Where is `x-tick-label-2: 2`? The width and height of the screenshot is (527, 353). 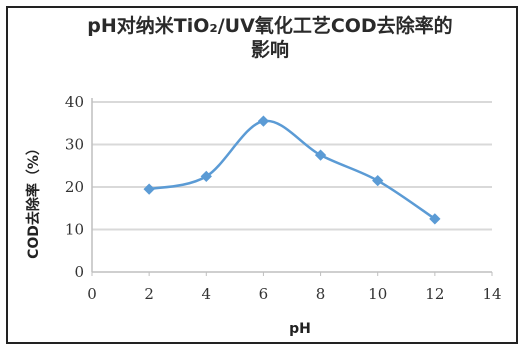 x-tick-label-2: 2 is located at coordinates (149, 294).